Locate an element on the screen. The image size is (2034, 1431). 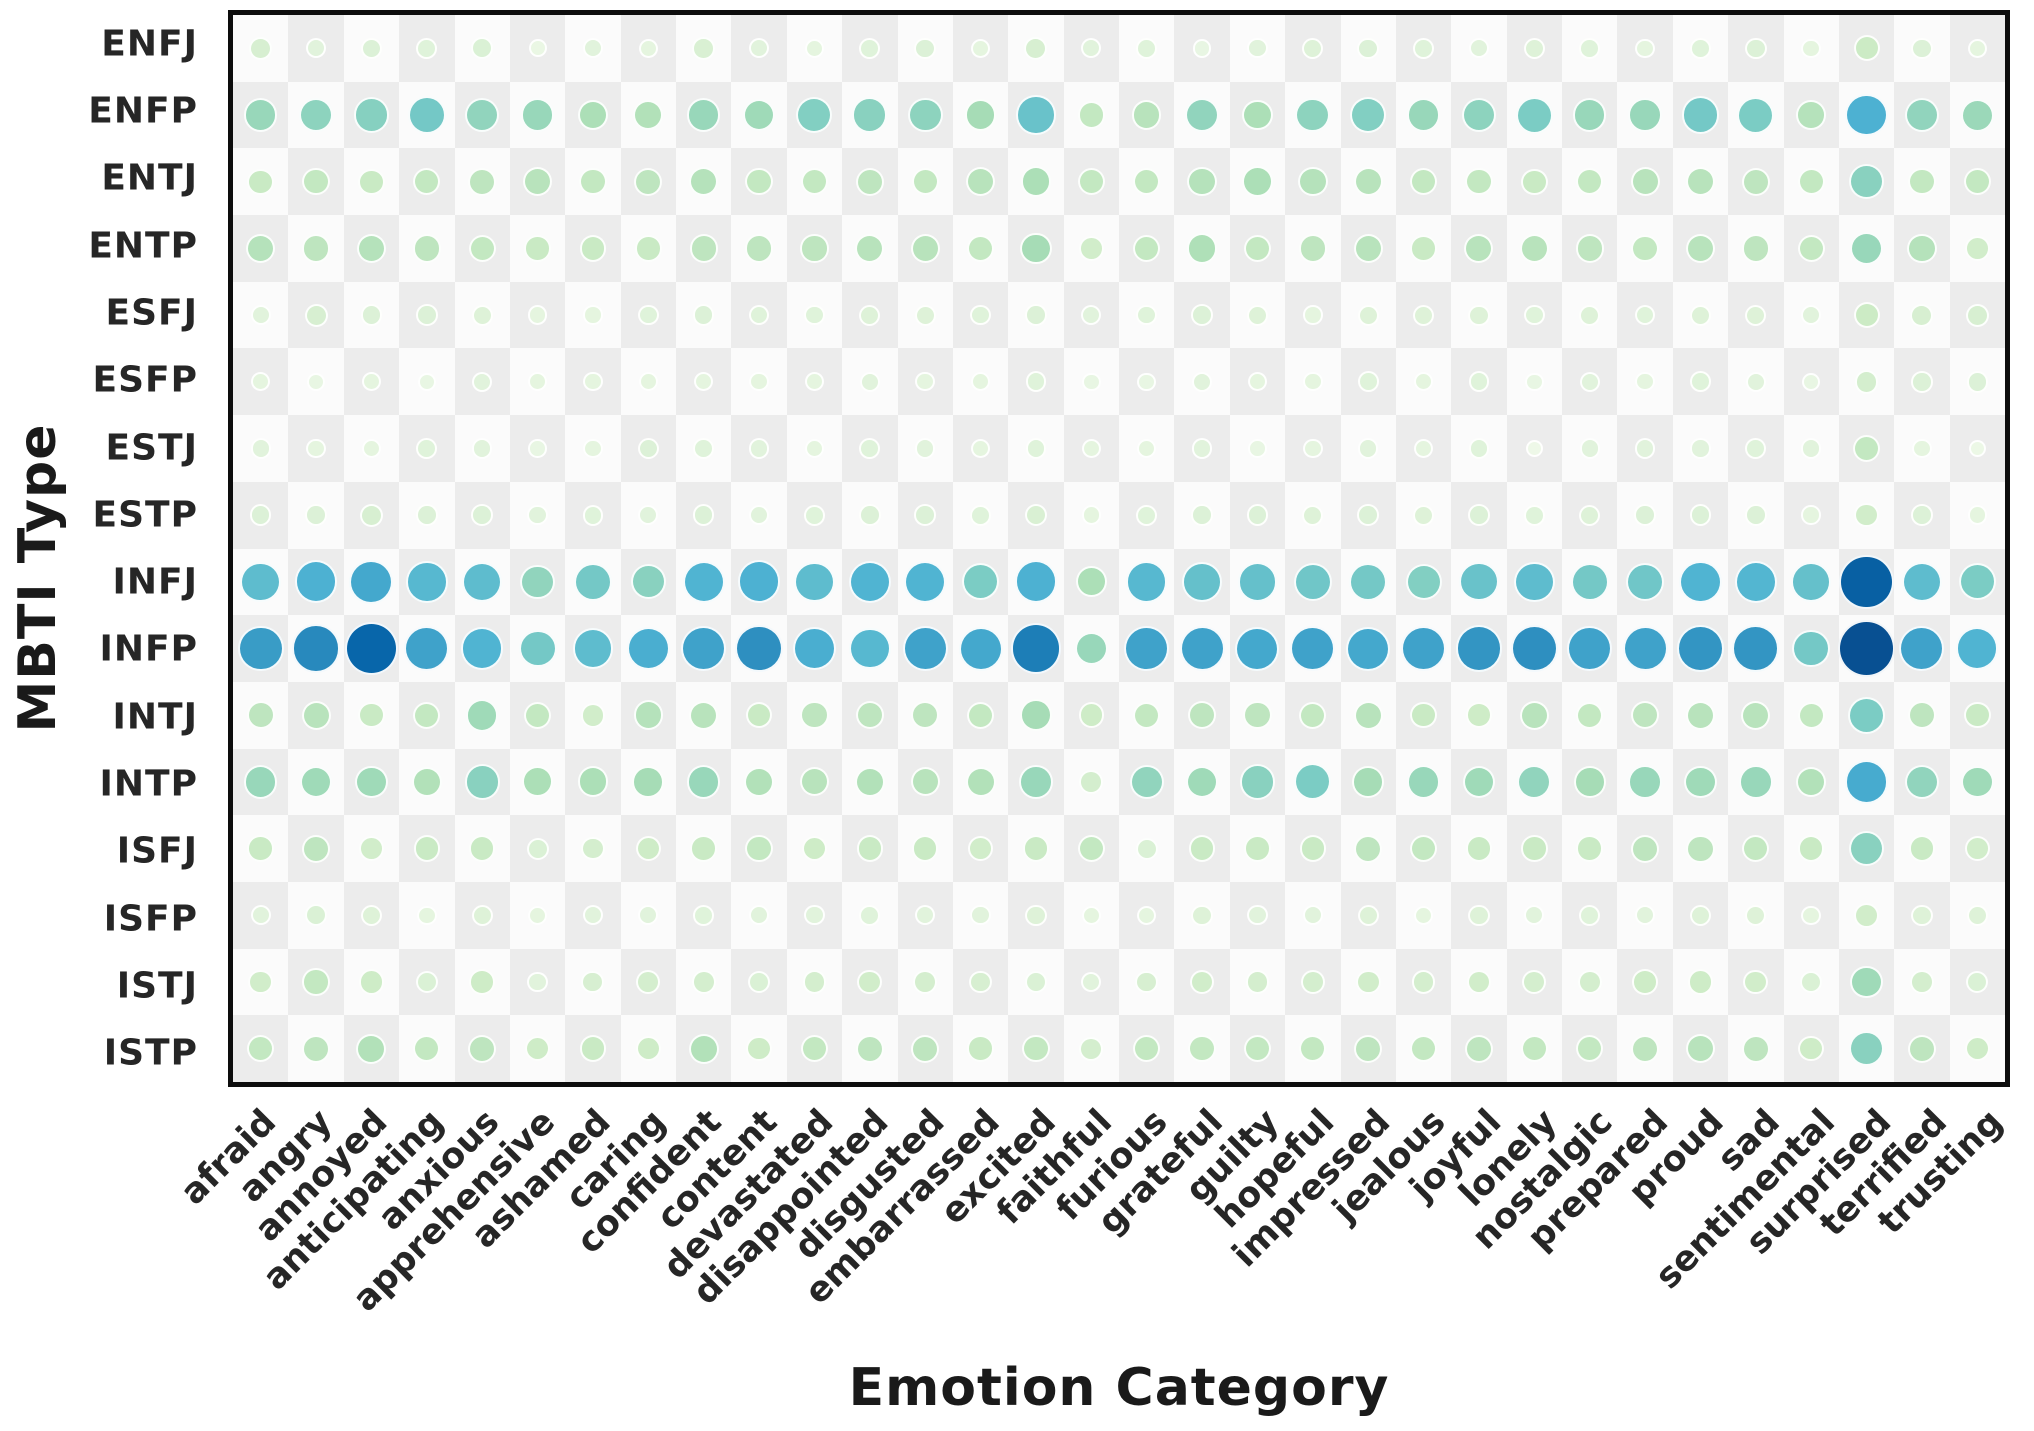
y-tick-label: ISTJ is located at coordinates (157, 986).